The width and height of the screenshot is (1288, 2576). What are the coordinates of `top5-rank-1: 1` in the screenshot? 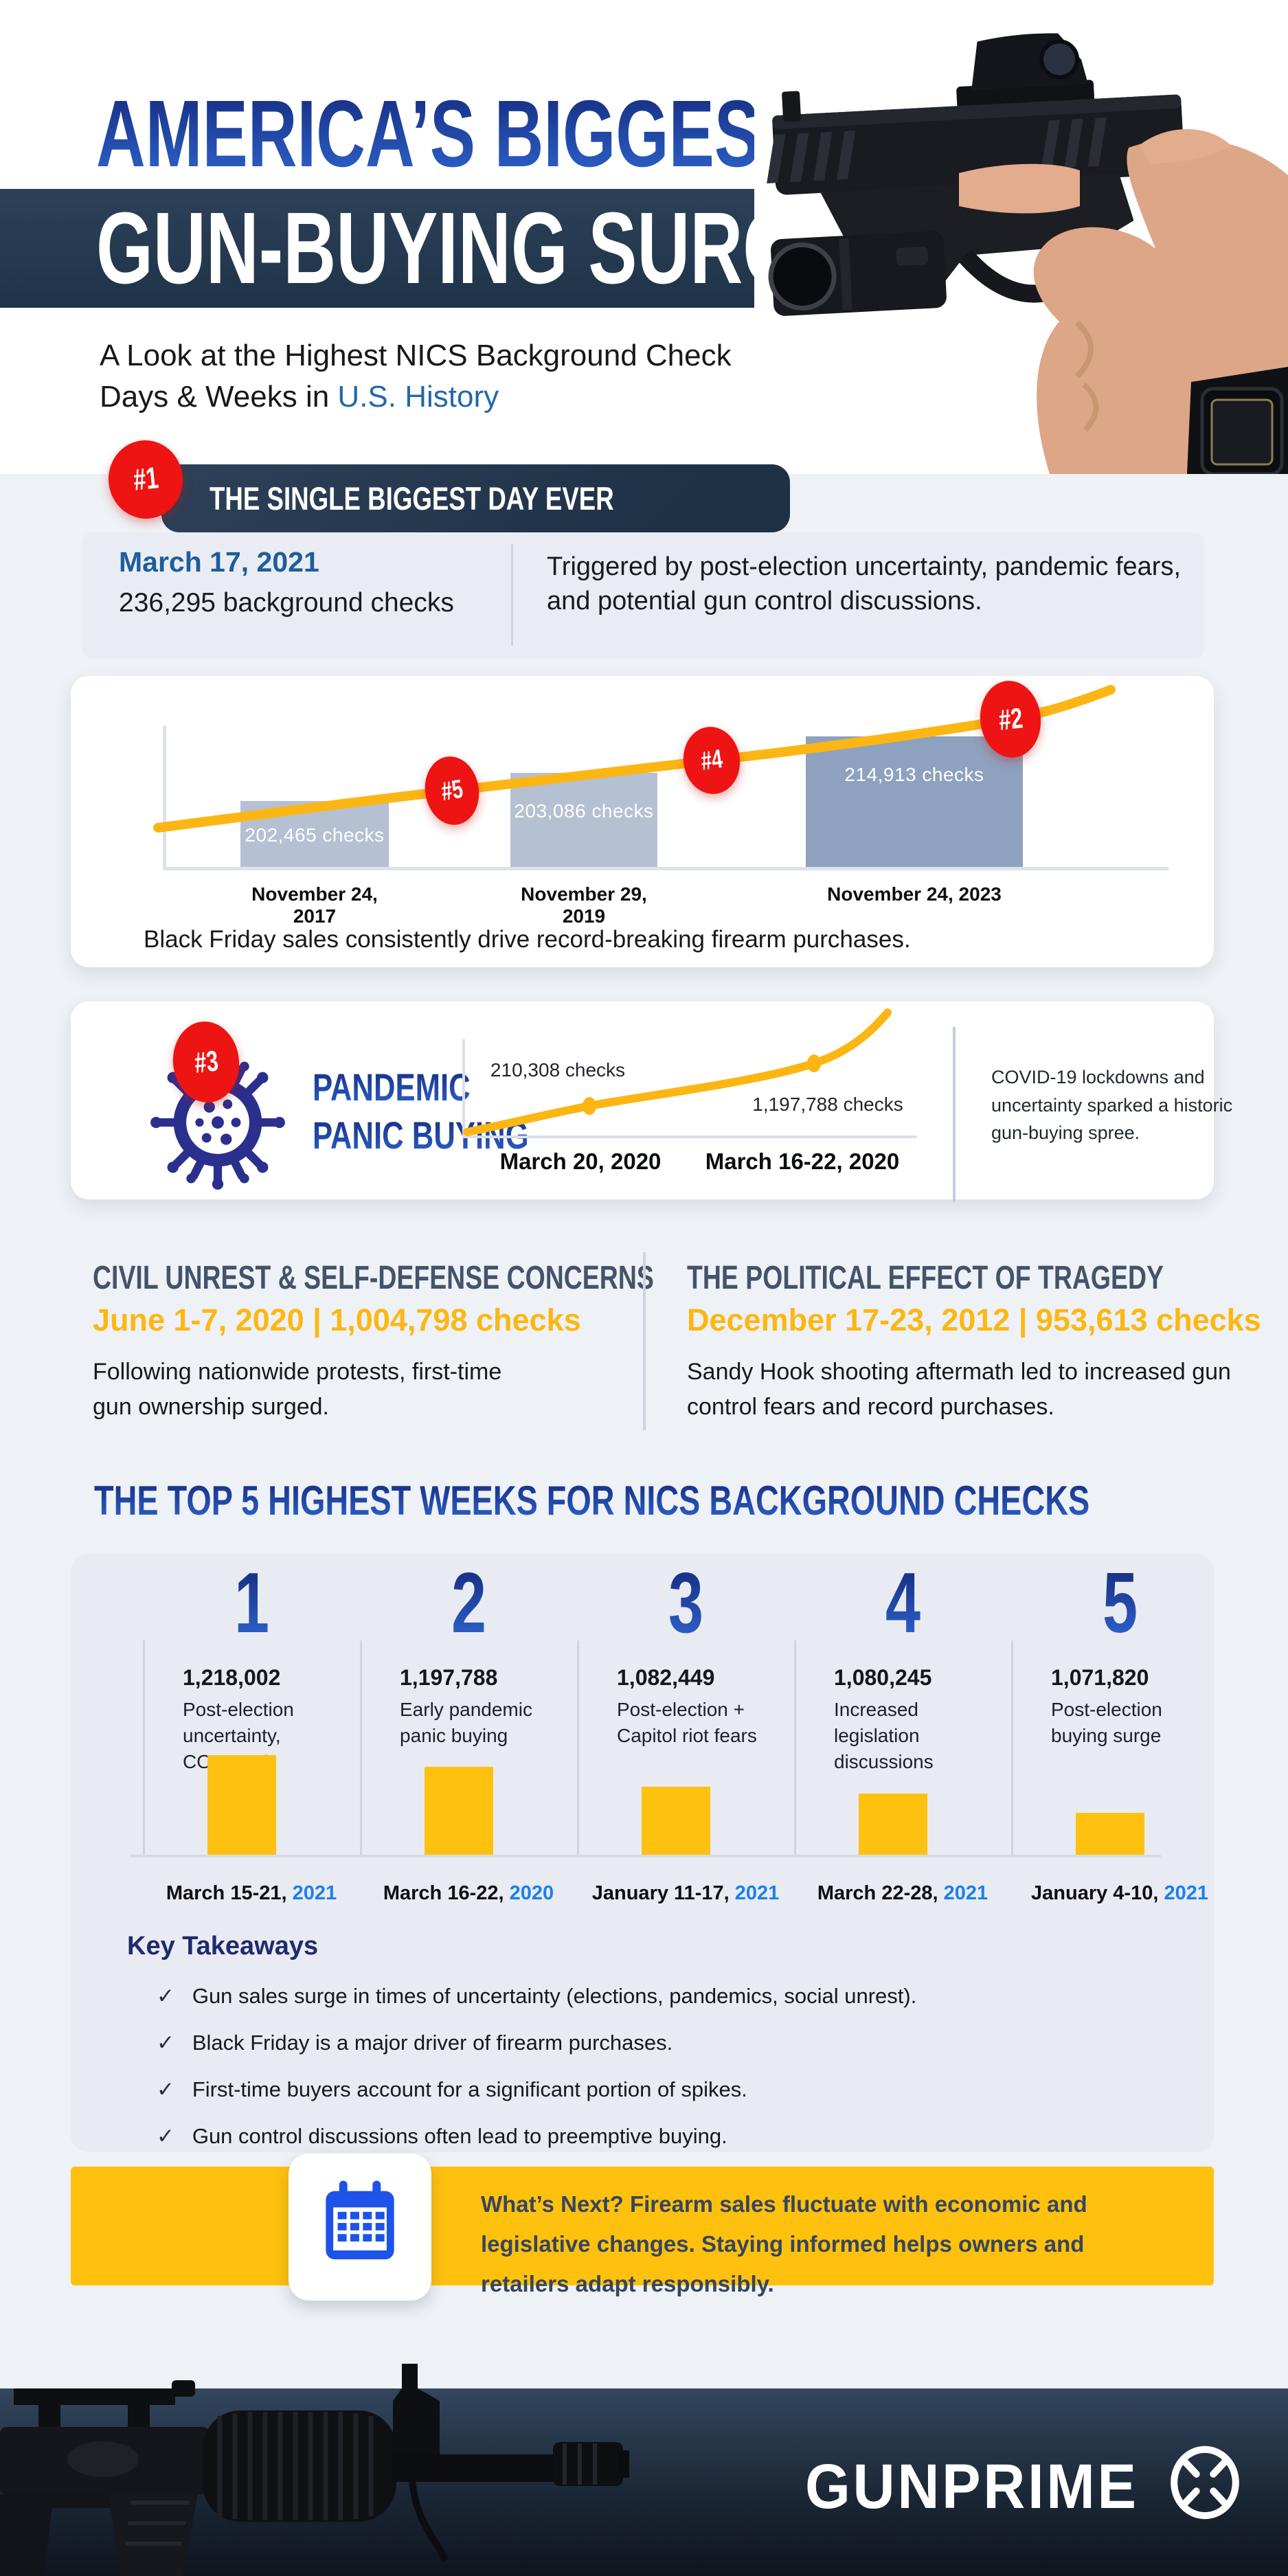 It's located at (251, 1603).